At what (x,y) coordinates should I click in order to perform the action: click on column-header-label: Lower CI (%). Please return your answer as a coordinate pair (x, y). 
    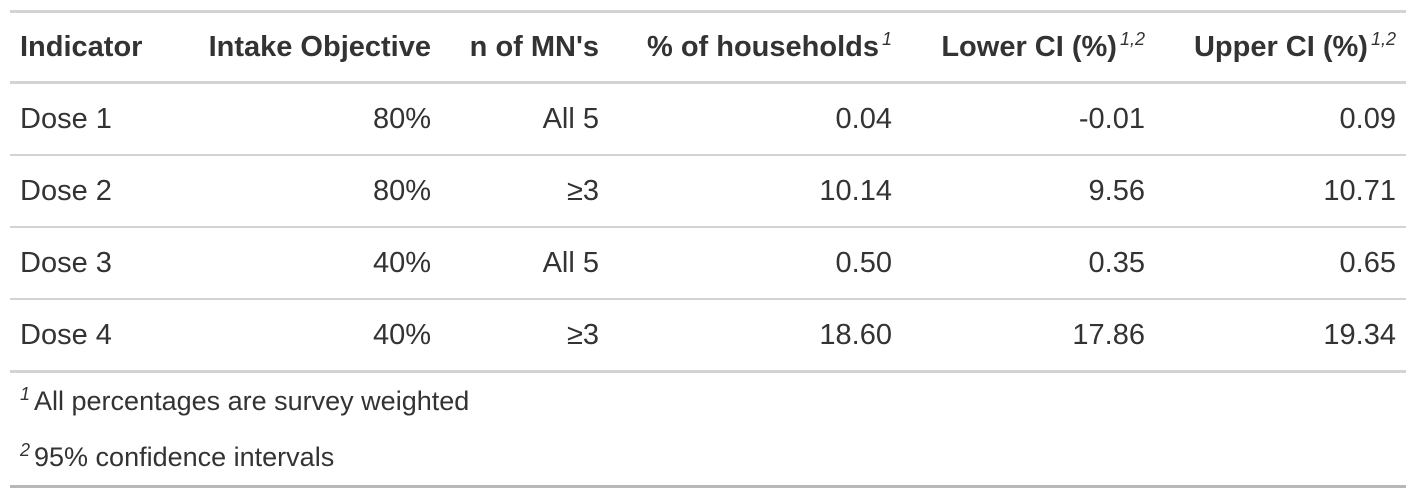
    Looking at the image, I should click on (1029, 46).